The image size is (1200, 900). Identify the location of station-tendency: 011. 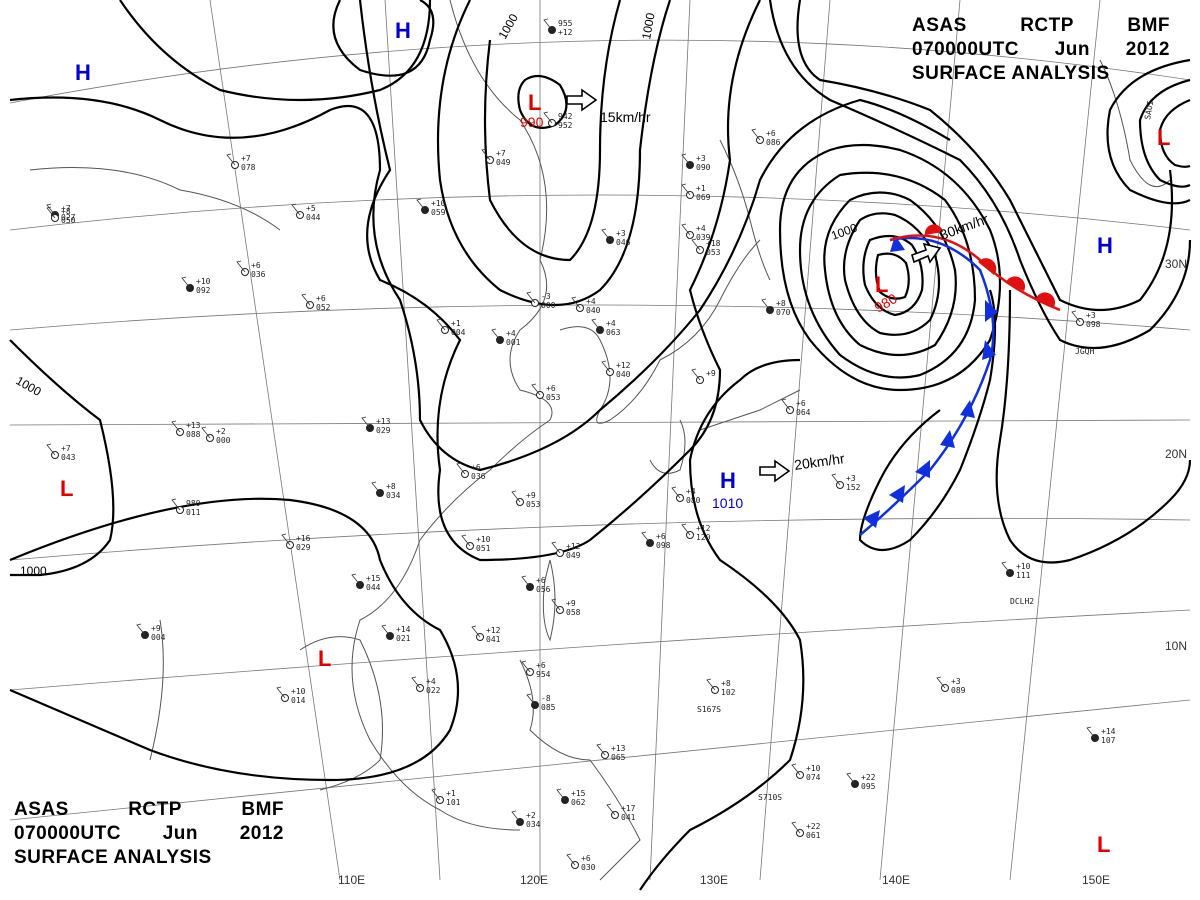
(193, 512).